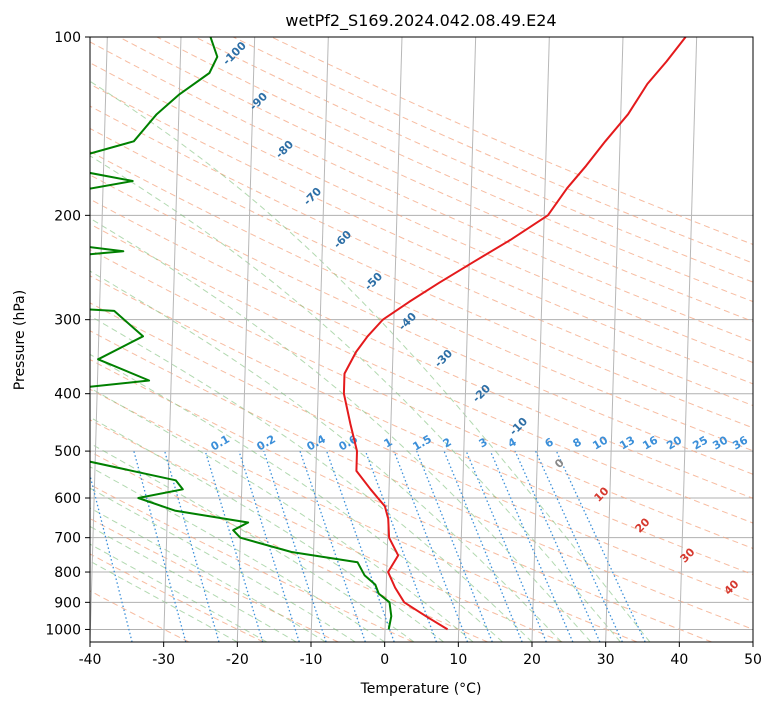  Describe the element at coordinates (67, 603) in the screenshot. I see `y-tick-label: 900` at that location.